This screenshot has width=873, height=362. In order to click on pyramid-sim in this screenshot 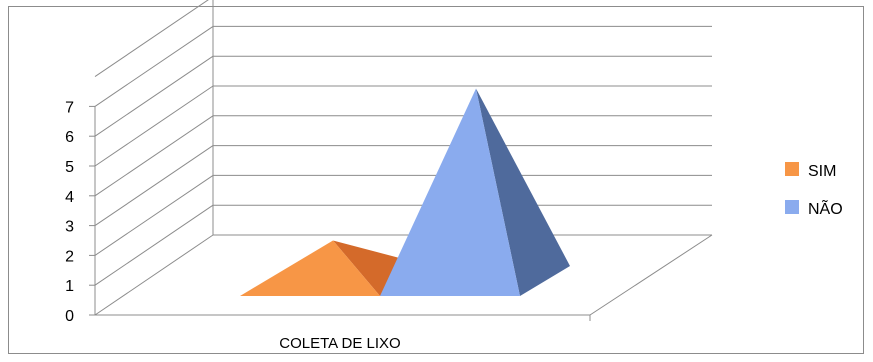, I will do `click(335, 268)`.